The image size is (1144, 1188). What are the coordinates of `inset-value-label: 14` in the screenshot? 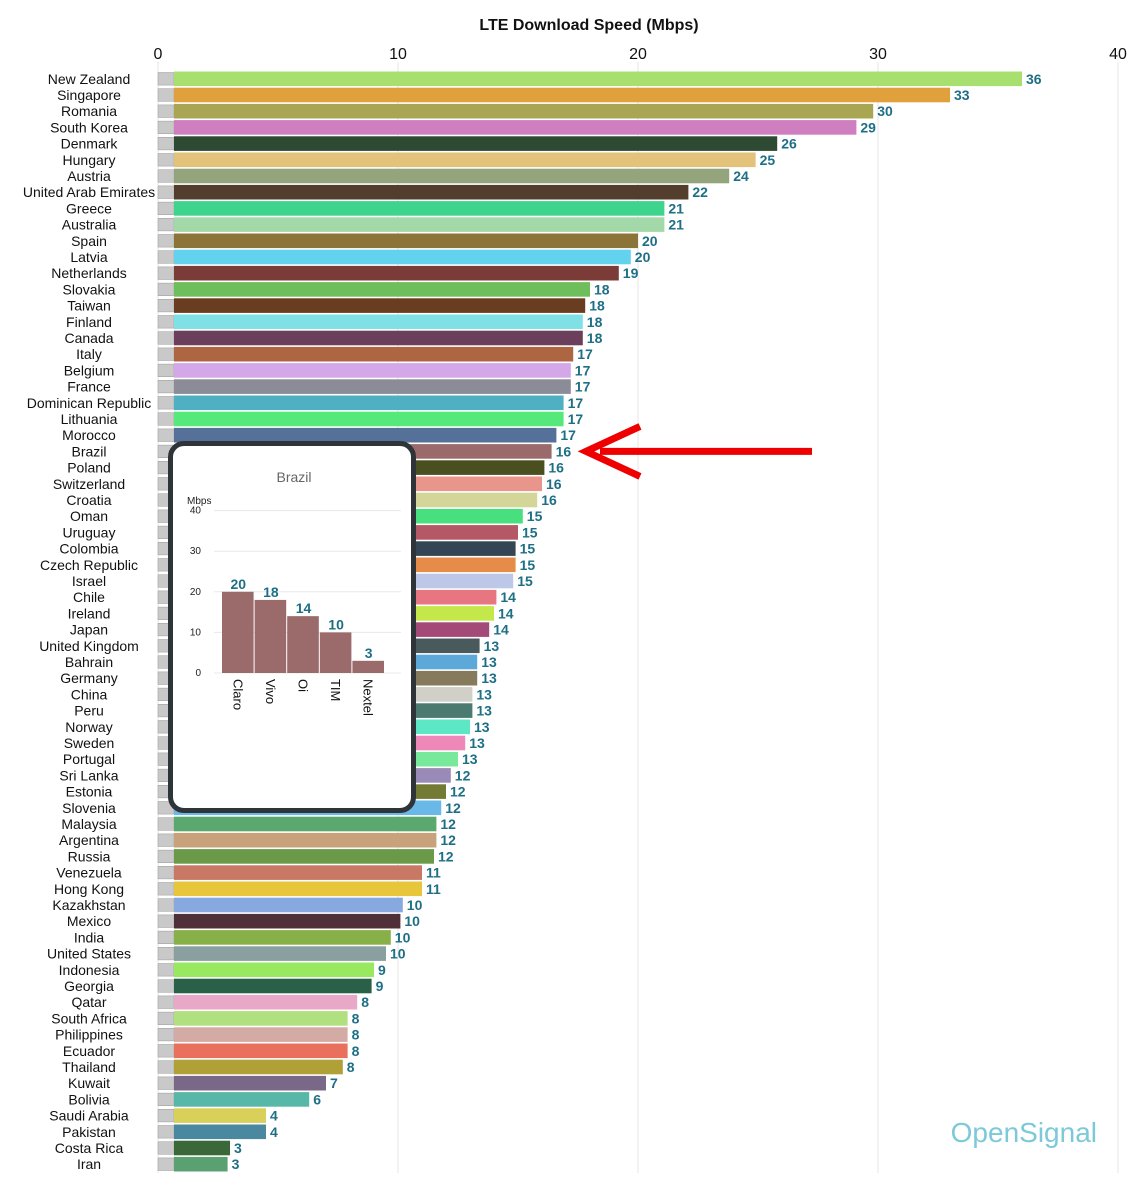 It's located at (304, 608).